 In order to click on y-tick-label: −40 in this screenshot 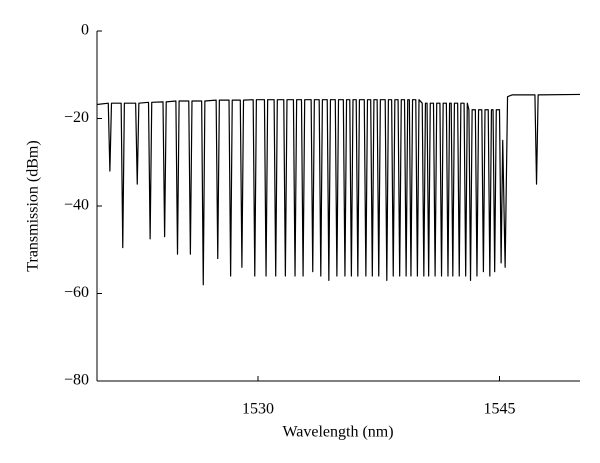, I will do `click(76, 205)`.